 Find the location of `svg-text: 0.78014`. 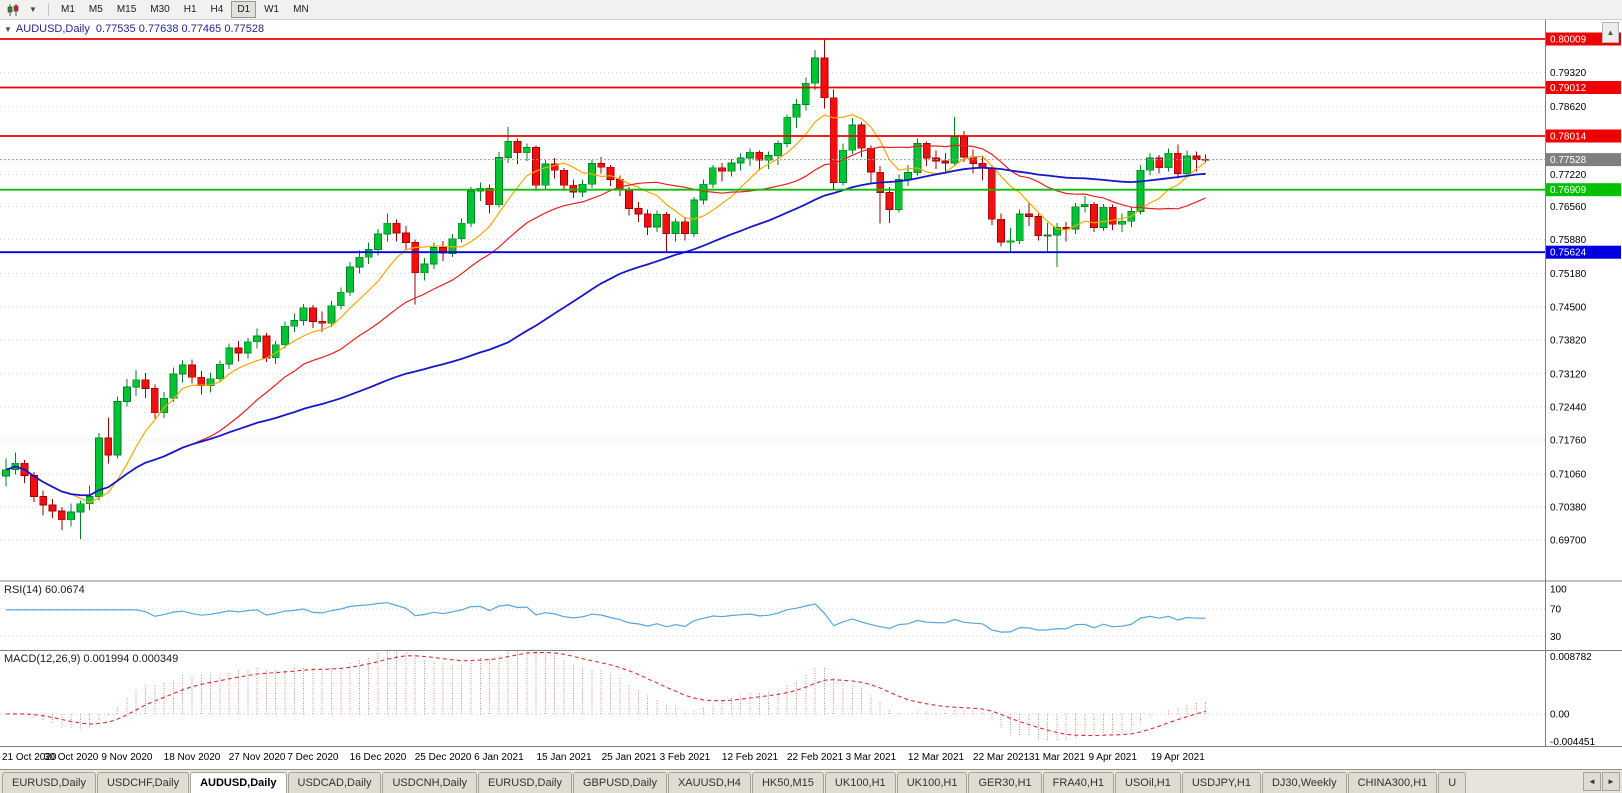

svg-text: 0.78014 is located at coordinates (1568, 137).